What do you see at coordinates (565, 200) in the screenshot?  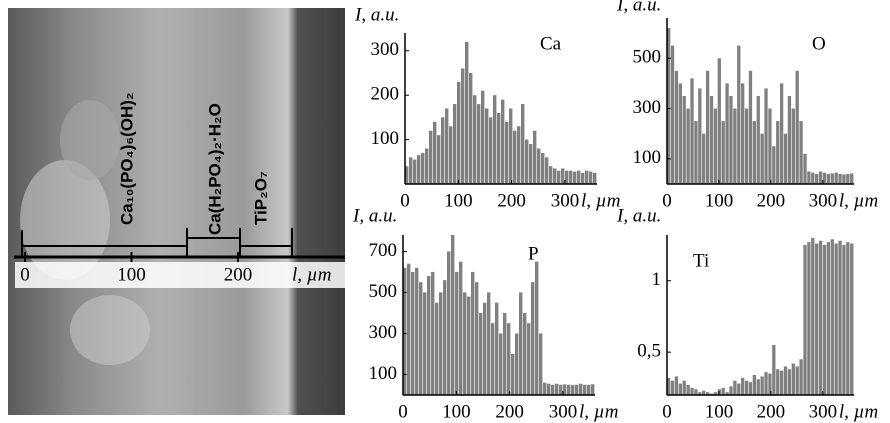 I see `x-tick-label: 300` at bounding box center [565, 200].